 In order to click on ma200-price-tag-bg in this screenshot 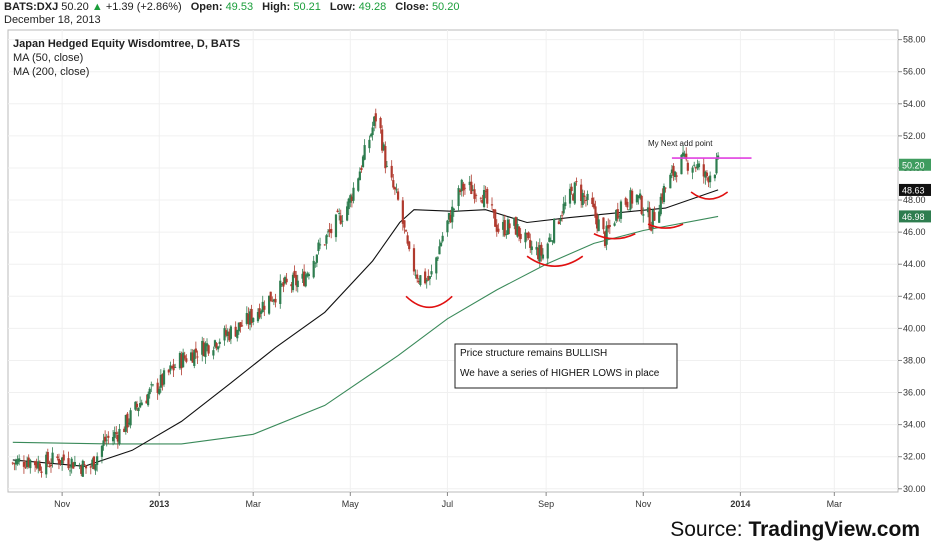, I will do `click(915, 216)`.